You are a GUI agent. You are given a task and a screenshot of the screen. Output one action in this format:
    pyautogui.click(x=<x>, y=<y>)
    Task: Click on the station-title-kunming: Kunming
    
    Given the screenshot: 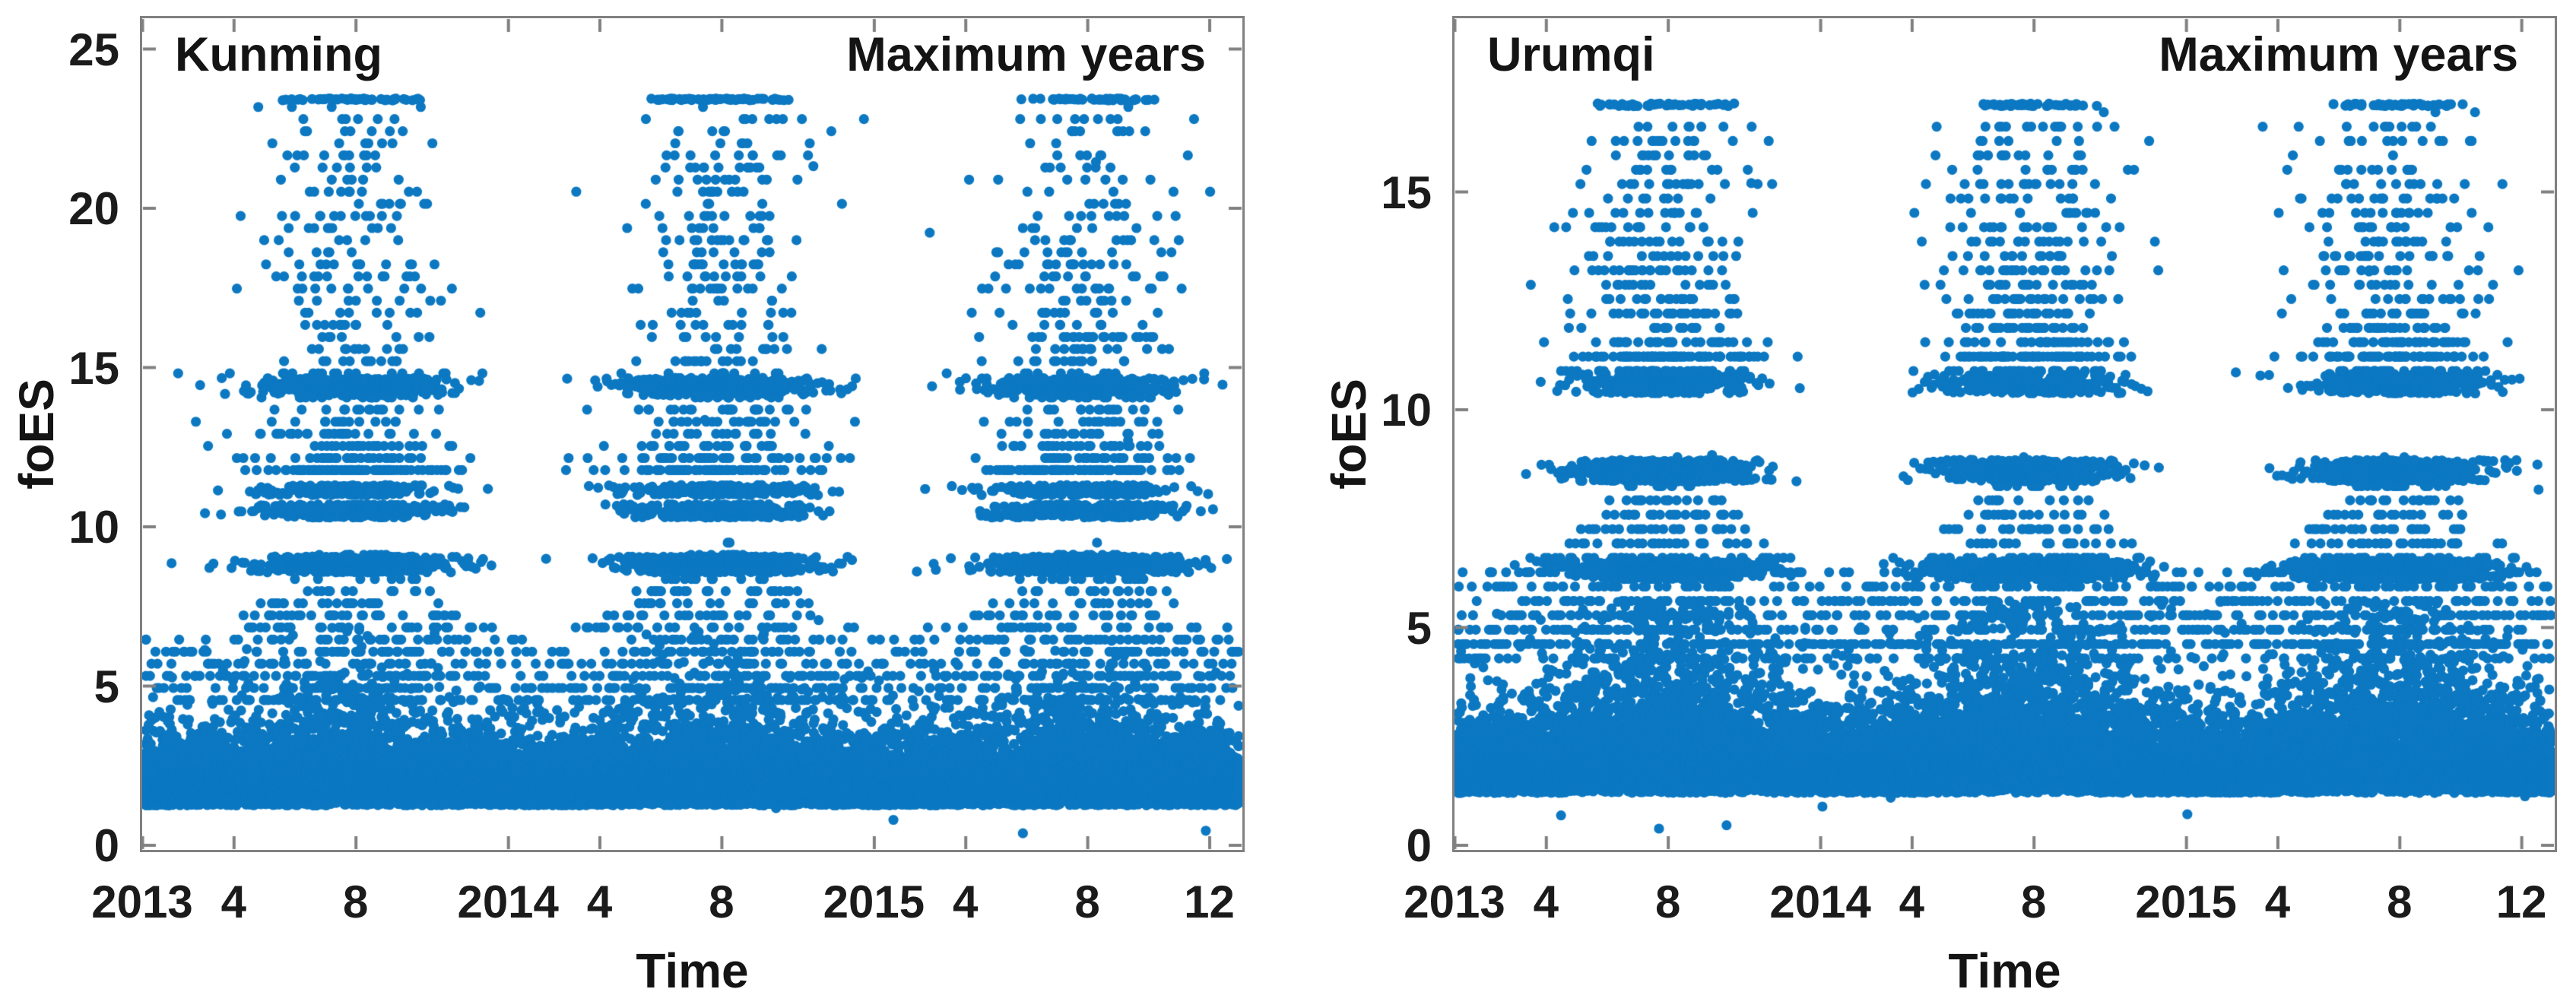 What is the action you would take?
    pyautogui.click(x=278, y=54)
    